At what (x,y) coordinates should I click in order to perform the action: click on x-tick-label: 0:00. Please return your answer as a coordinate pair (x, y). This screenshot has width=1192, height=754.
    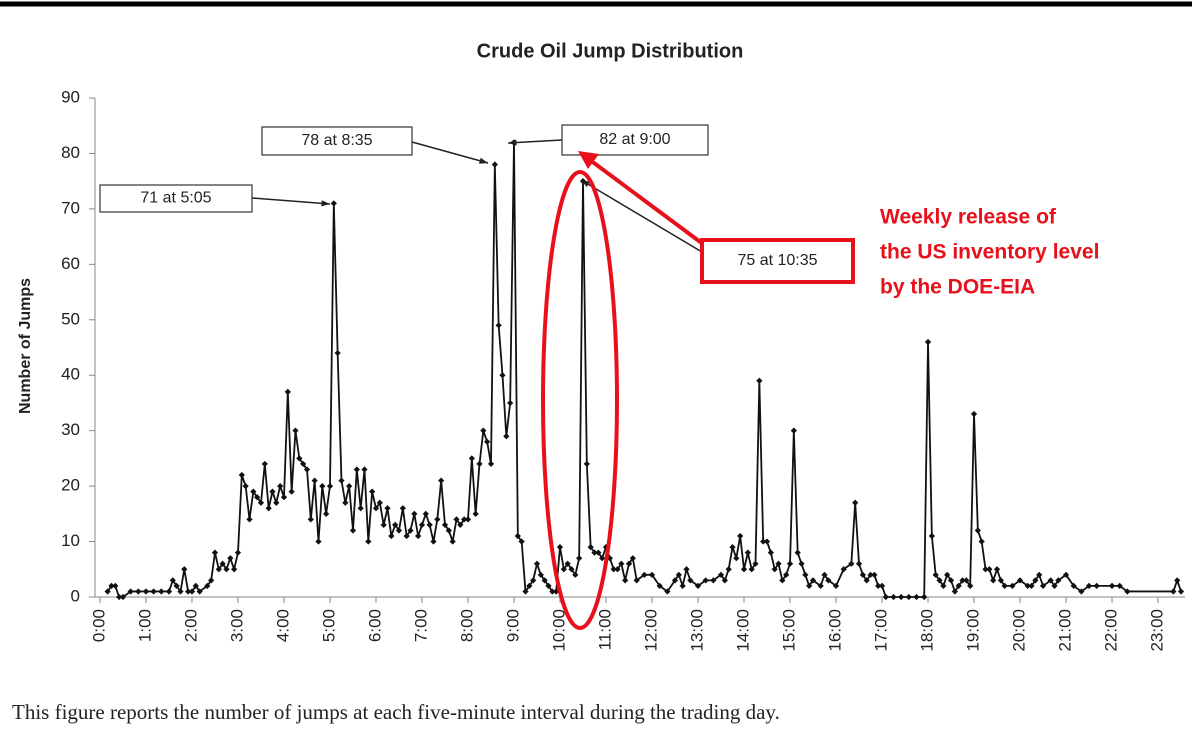
    Looking at the image, I should click on (98, 625).